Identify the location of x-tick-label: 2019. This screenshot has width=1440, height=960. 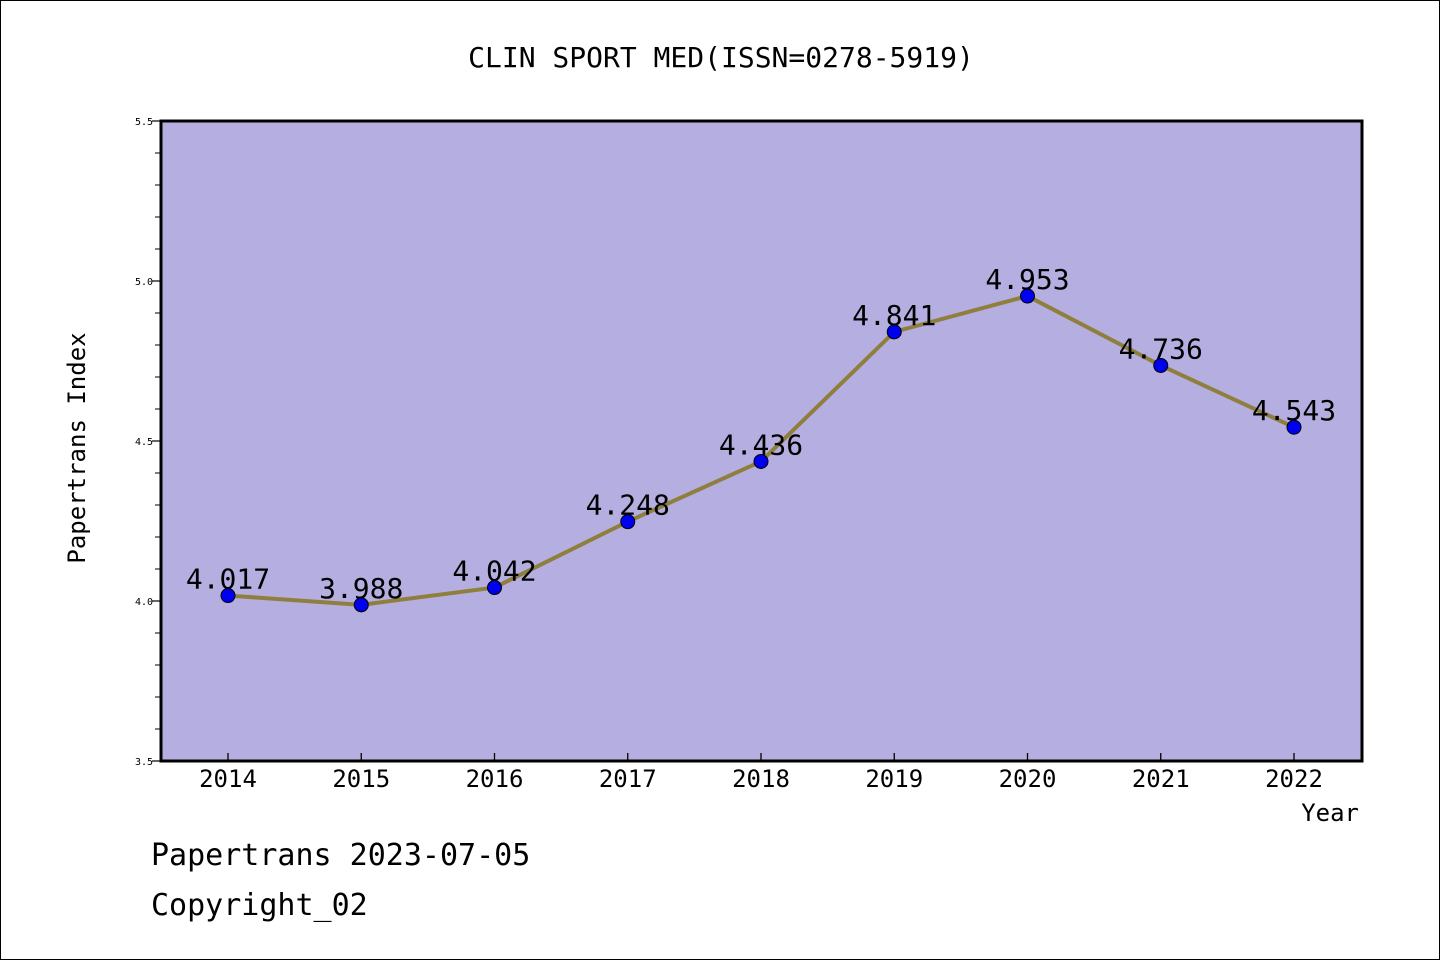
(894, 779).